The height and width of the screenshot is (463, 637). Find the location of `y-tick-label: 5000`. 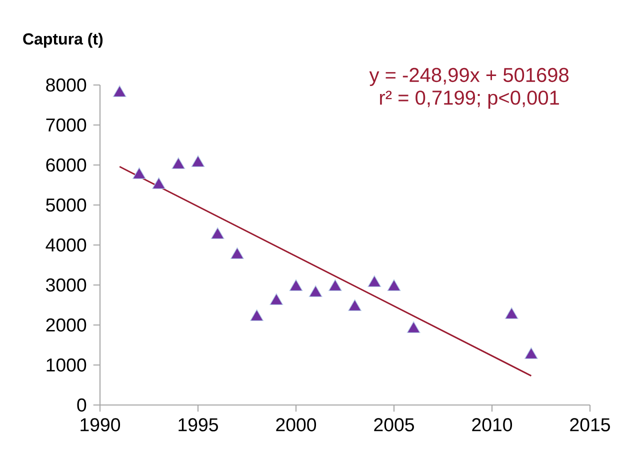

y-tick-label: 5000 is located at coordinates (66, 205).